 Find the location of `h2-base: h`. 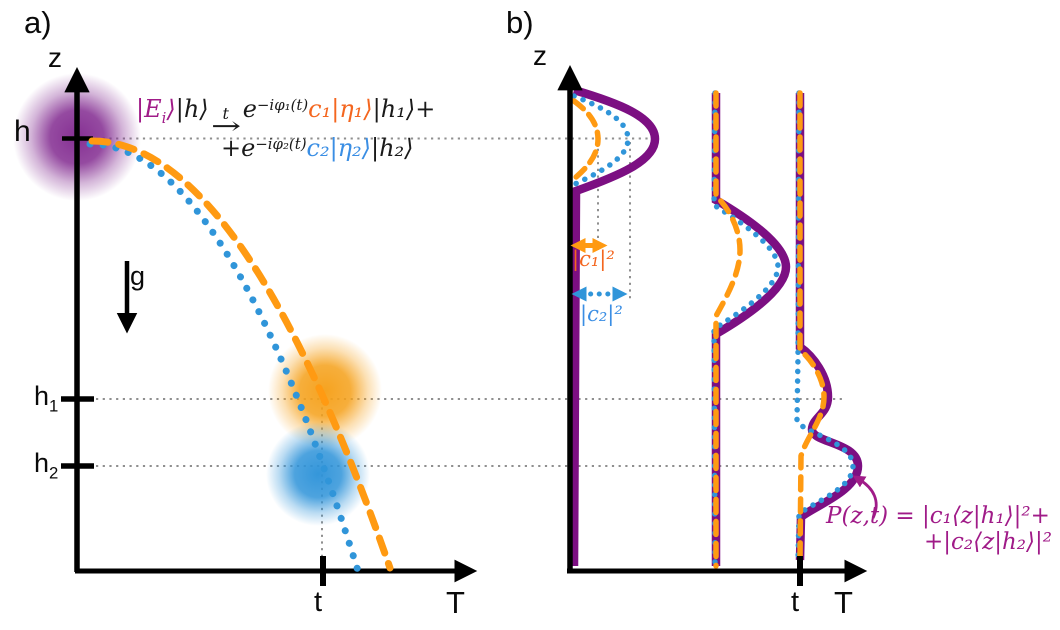

h2-base: h is located at coordinates (42, 463).